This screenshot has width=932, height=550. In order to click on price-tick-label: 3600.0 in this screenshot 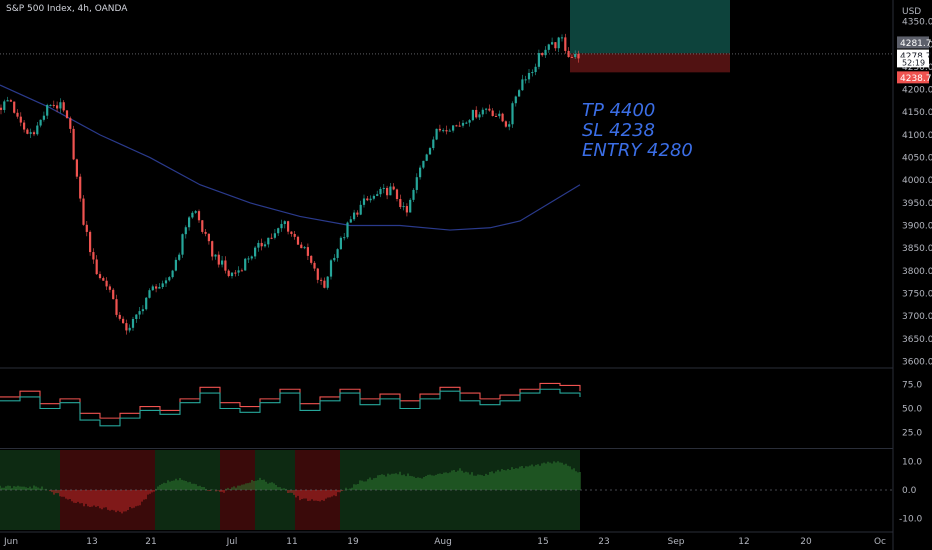, I will do `click(917, 362)`.